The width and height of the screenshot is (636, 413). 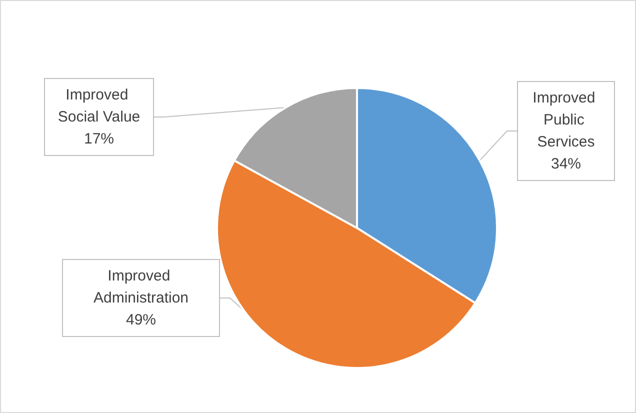 I want to click on slice-label: Improved Public Services, so click(x=566, y=120).